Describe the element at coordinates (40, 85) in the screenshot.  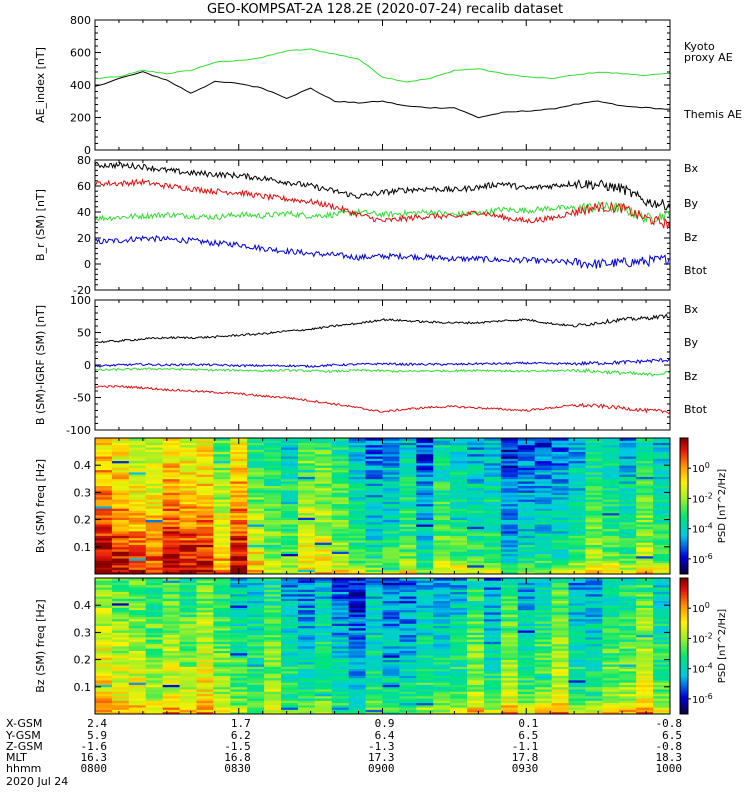
I see `y-axis-label: AE_index [nT]` at that location.